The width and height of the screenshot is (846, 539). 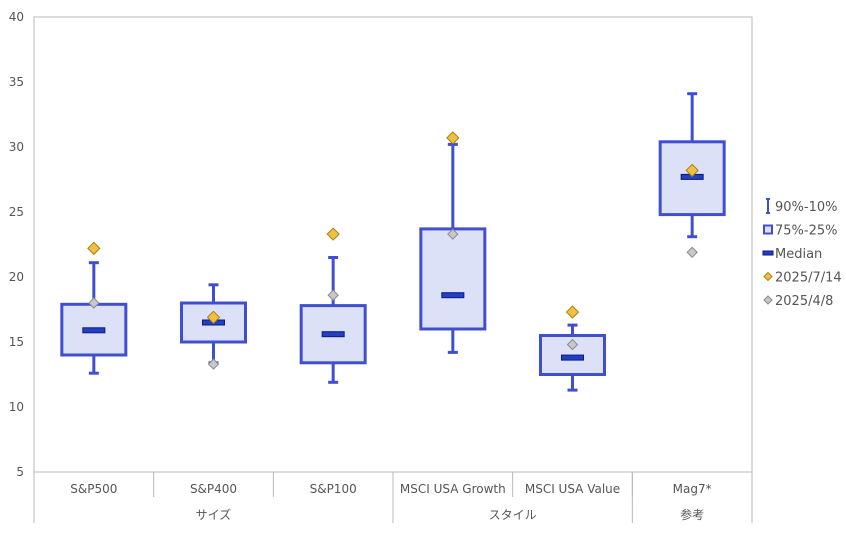 What do you see at coordinates (768, 229) in the screenshot?
I see `legend-box-icon` at bounding box center [768, 229].